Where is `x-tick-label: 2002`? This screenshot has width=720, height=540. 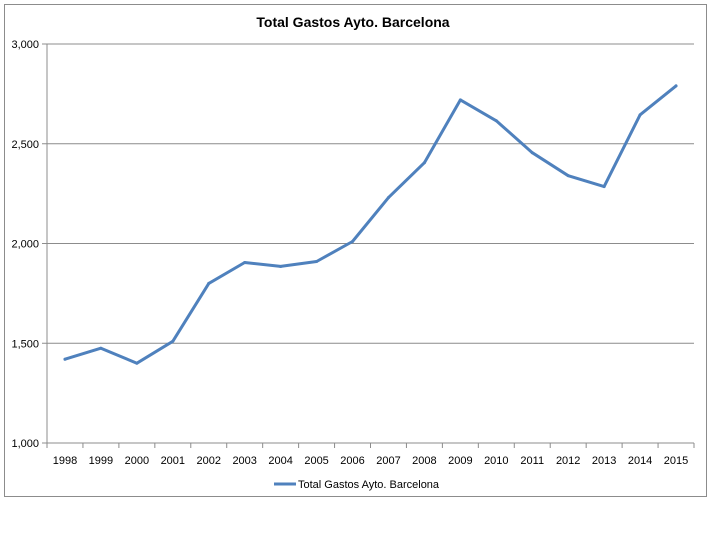 x-tick-label: 2002 is located at coordinates (209, 461).